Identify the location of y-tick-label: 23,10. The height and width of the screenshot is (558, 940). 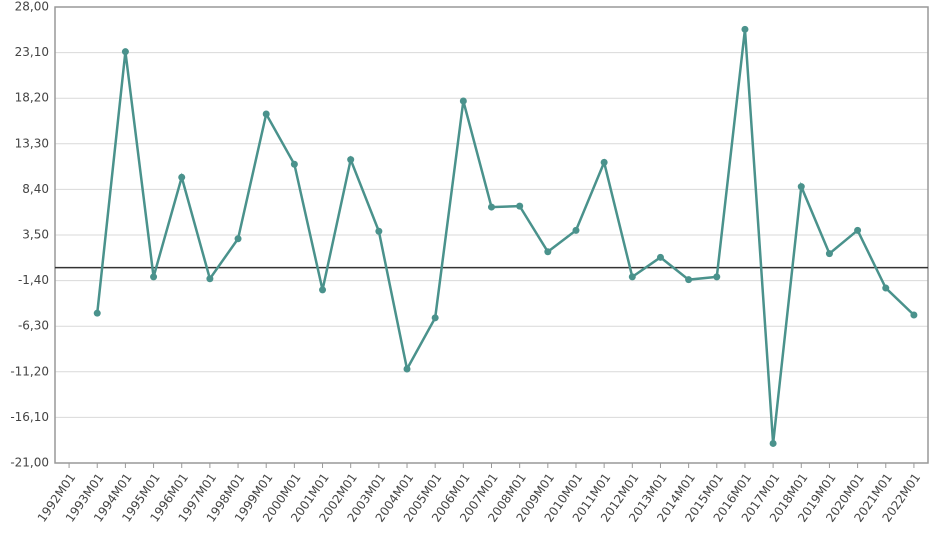
(32, 52).